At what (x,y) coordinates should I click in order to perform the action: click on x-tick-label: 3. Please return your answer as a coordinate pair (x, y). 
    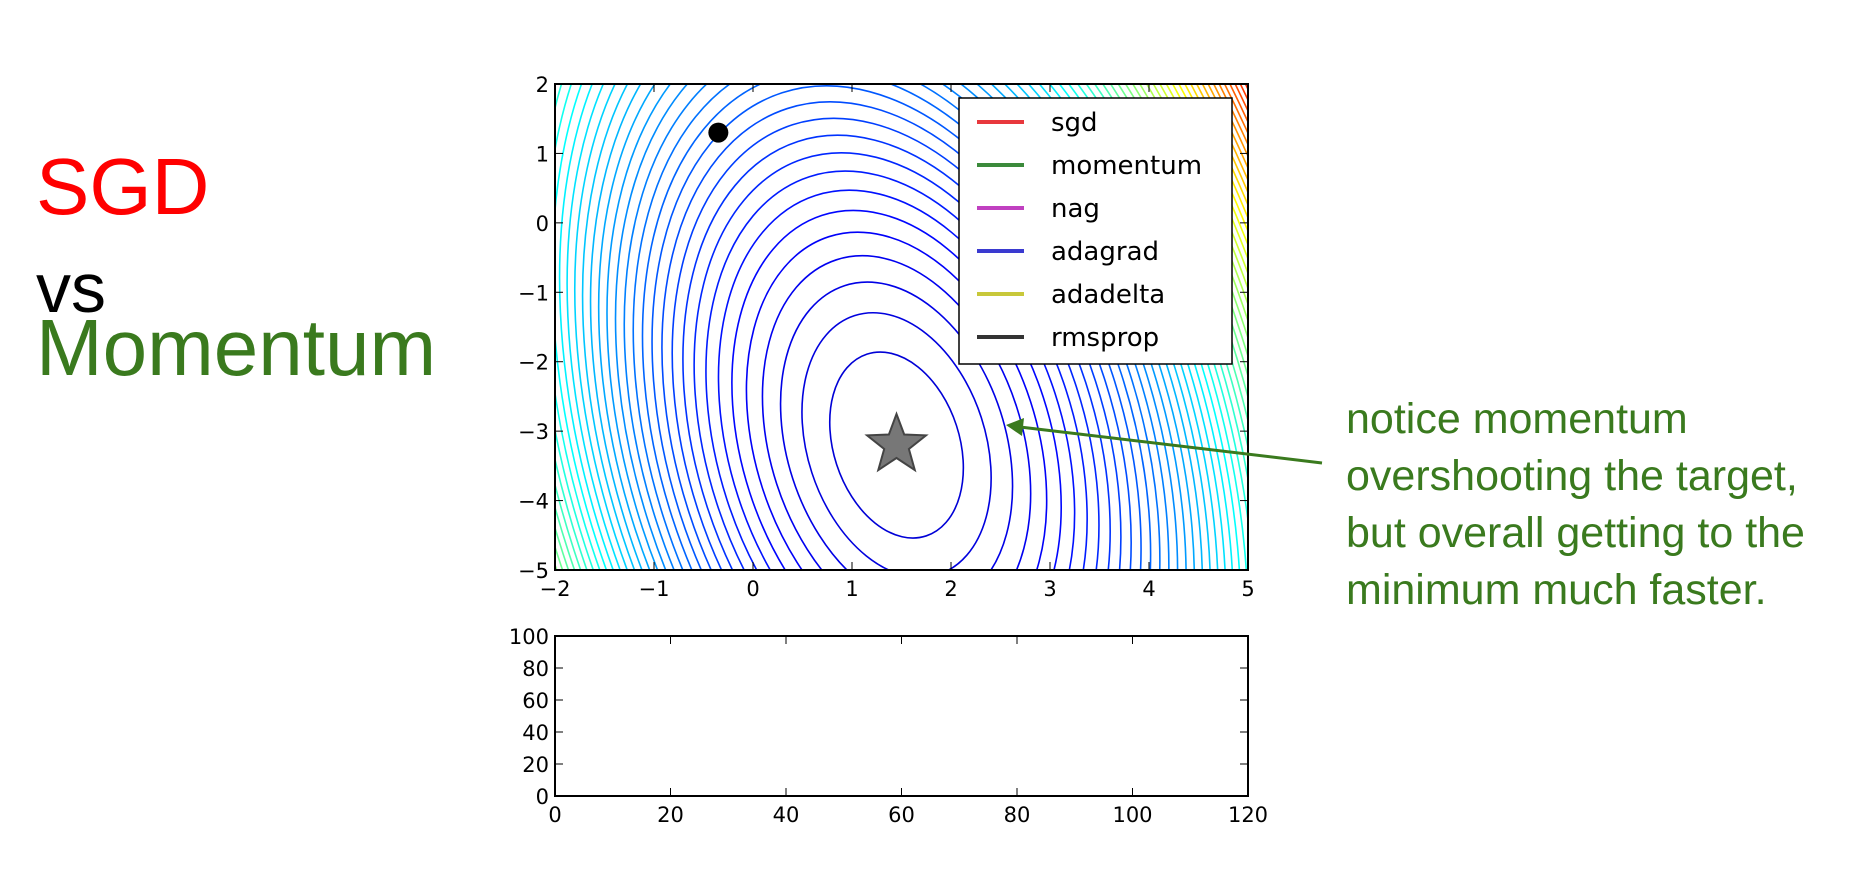
    Looking at the image, I should click on (1049, 589).